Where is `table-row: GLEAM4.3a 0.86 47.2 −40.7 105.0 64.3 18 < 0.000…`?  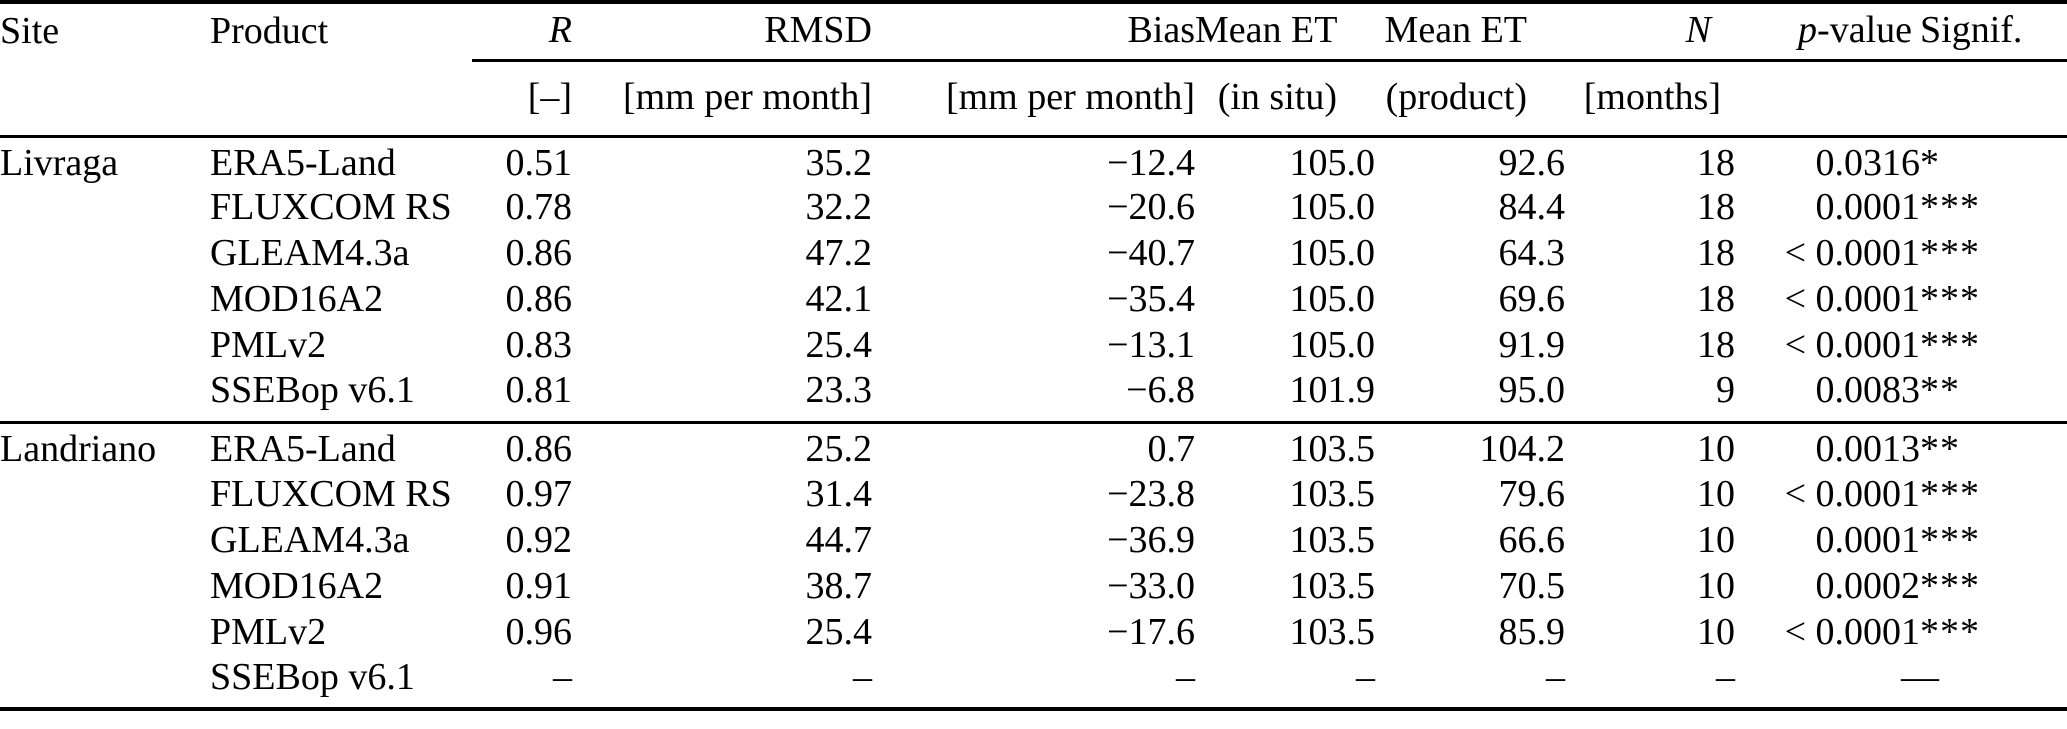
table-row: GLEAM4.3a 0.86 47.2 −40.7 105.0 64.3 18 < 0.000… is located at coordinates (1033, 254).